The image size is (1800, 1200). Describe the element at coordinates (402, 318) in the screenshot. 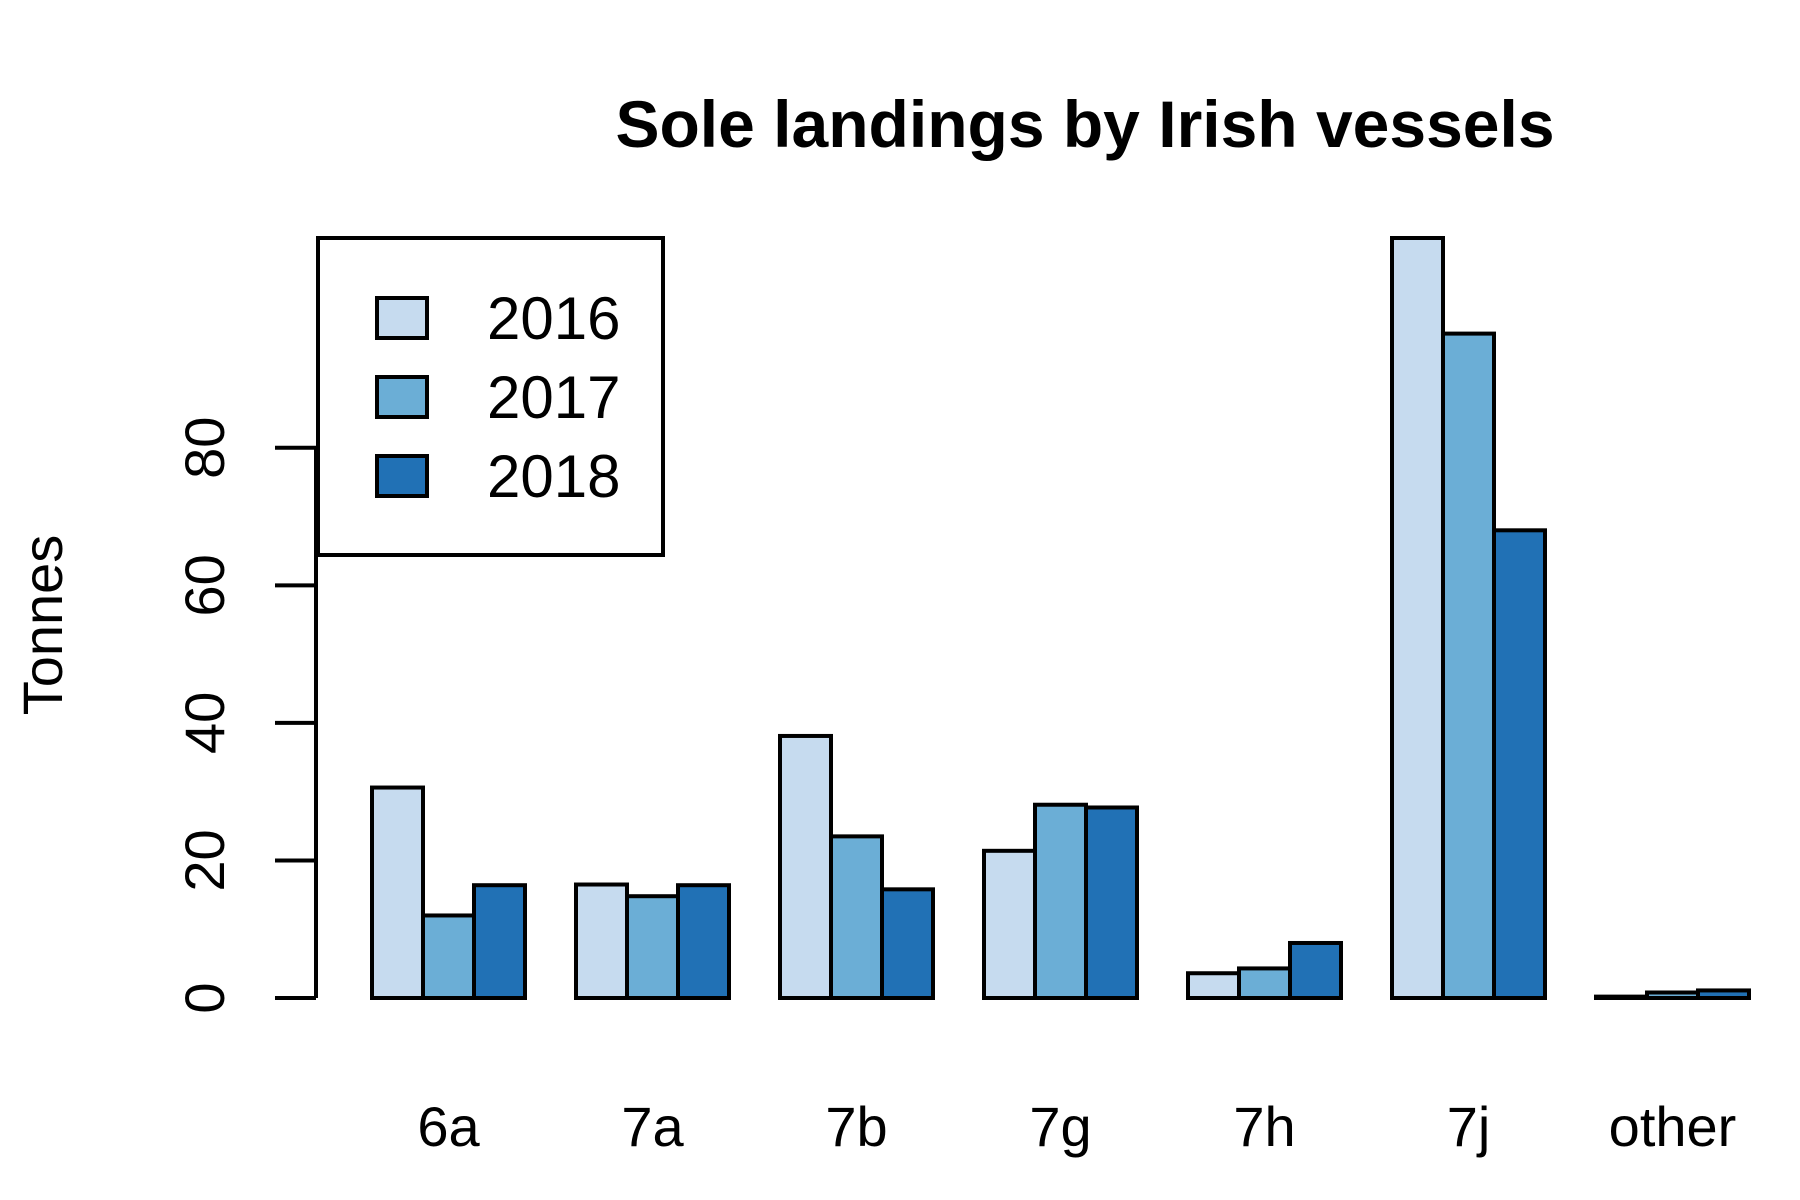

I see `legend-swatch-2016` at that location.